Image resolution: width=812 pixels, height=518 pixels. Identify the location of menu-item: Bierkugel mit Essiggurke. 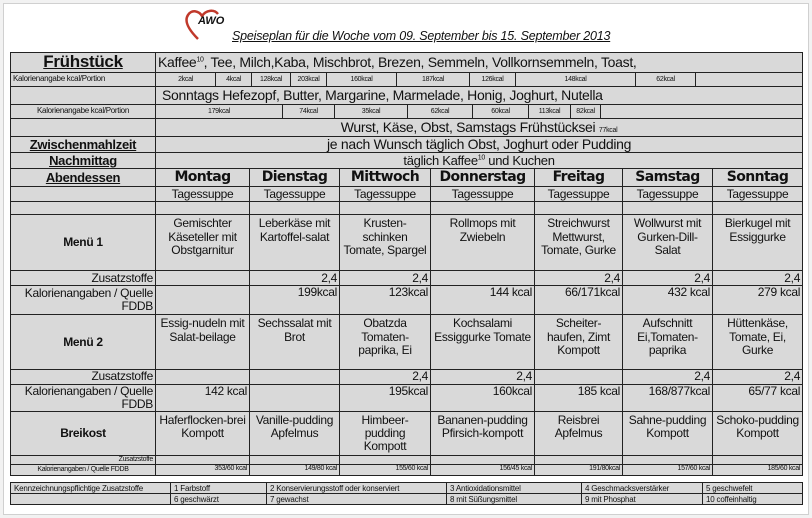
(757, 243).